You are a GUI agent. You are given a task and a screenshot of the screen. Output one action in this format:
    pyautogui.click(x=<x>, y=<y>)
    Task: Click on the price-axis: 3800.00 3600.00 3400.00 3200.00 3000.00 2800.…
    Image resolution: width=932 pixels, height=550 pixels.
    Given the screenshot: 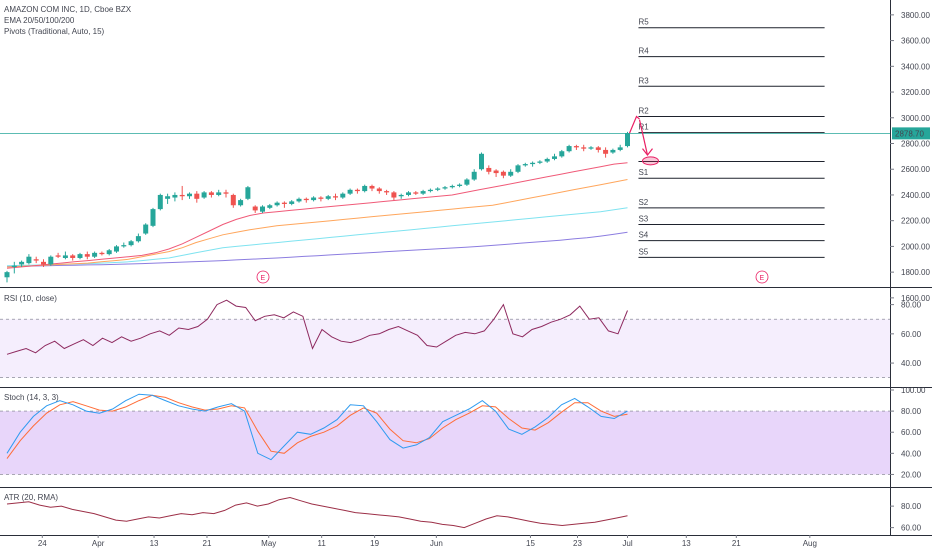 What is the action you would take?
    pyautogui.click(x=910, y=272)
    